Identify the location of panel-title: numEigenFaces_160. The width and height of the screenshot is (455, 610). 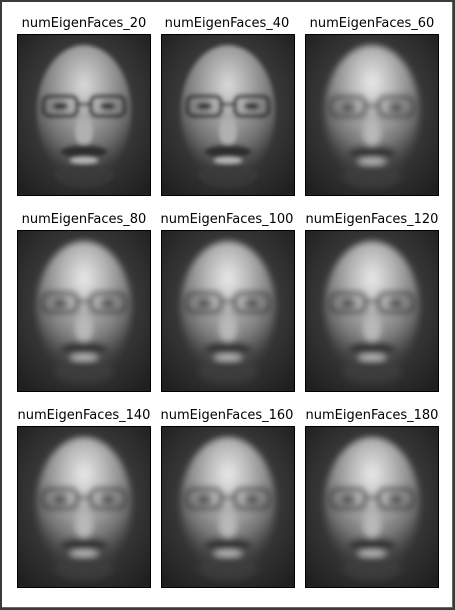
(227, 415).